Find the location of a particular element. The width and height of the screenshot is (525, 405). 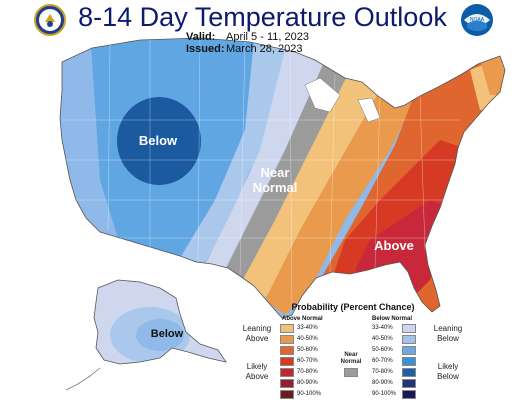

likely-below-line1: Likely is located at coordinates (448, 366).